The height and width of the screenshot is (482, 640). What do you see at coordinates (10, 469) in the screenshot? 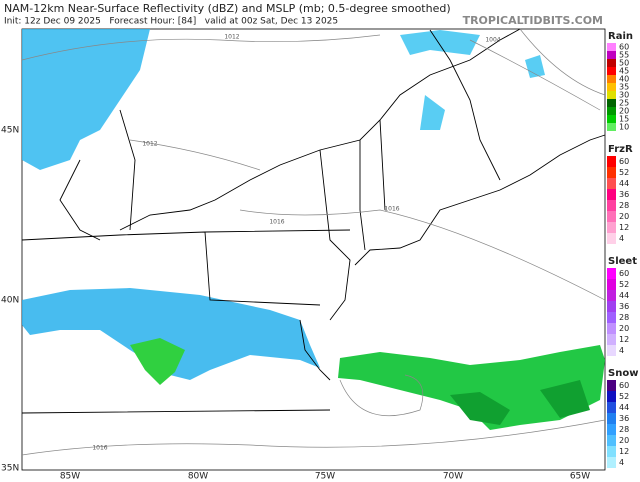
I see `latitude-label: 35N` at bounding box center [10, 469].